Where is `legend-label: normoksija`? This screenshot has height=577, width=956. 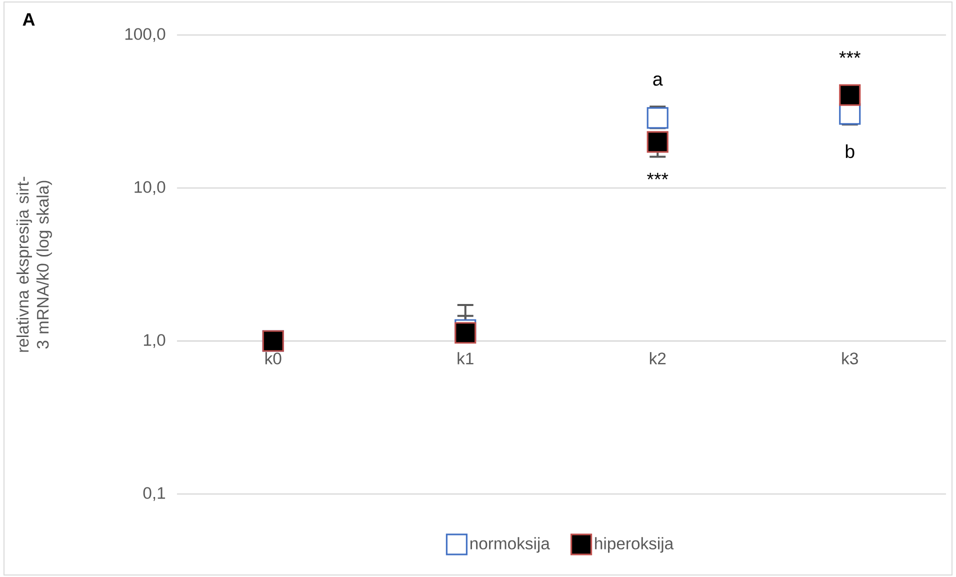 legend-label: normoksija is located at coordinates (510, 545).